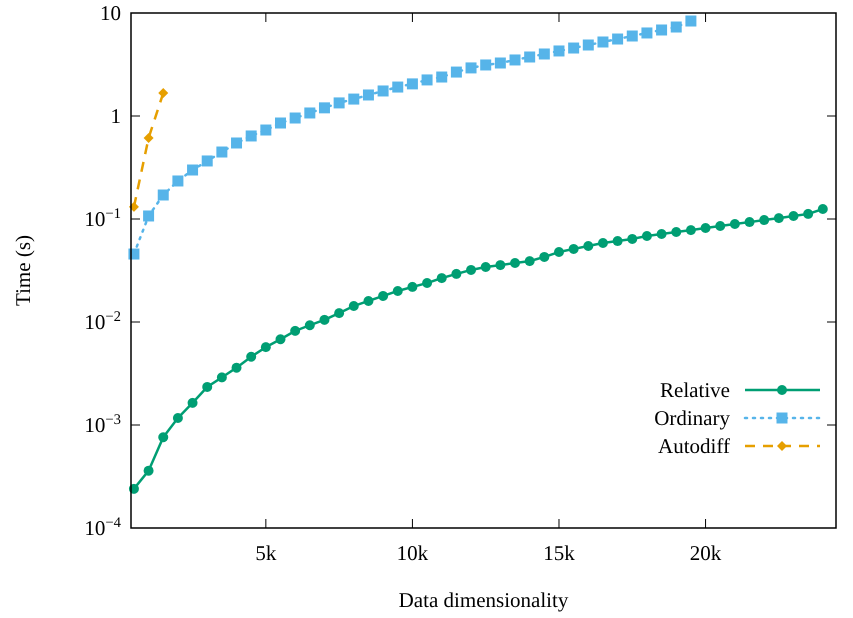  What do you see at coordinates (115, 116) in the screenshot?
I see `y-tick-label: 1` at bounding box center [115, 116].